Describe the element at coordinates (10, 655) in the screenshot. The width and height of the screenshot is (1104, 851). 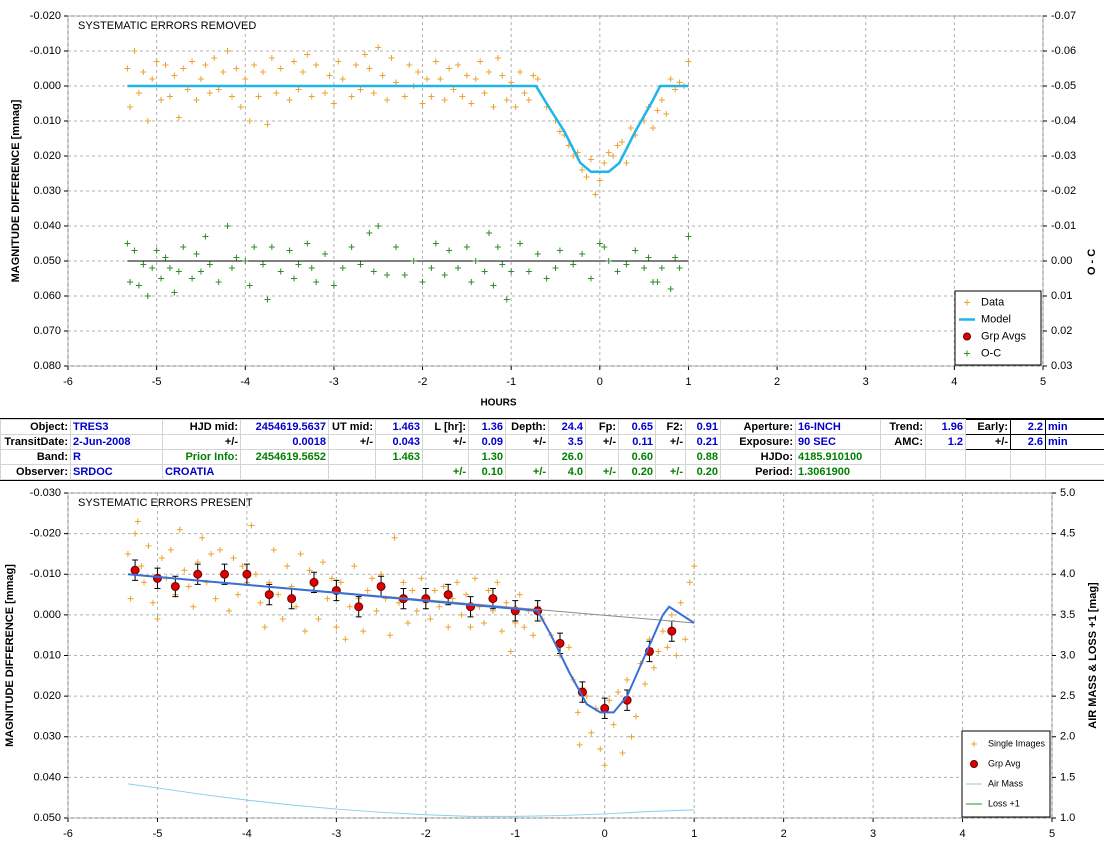
I see `y-axis-title: MAGNITUDE DIFFERENCE [mmag]` at that location.